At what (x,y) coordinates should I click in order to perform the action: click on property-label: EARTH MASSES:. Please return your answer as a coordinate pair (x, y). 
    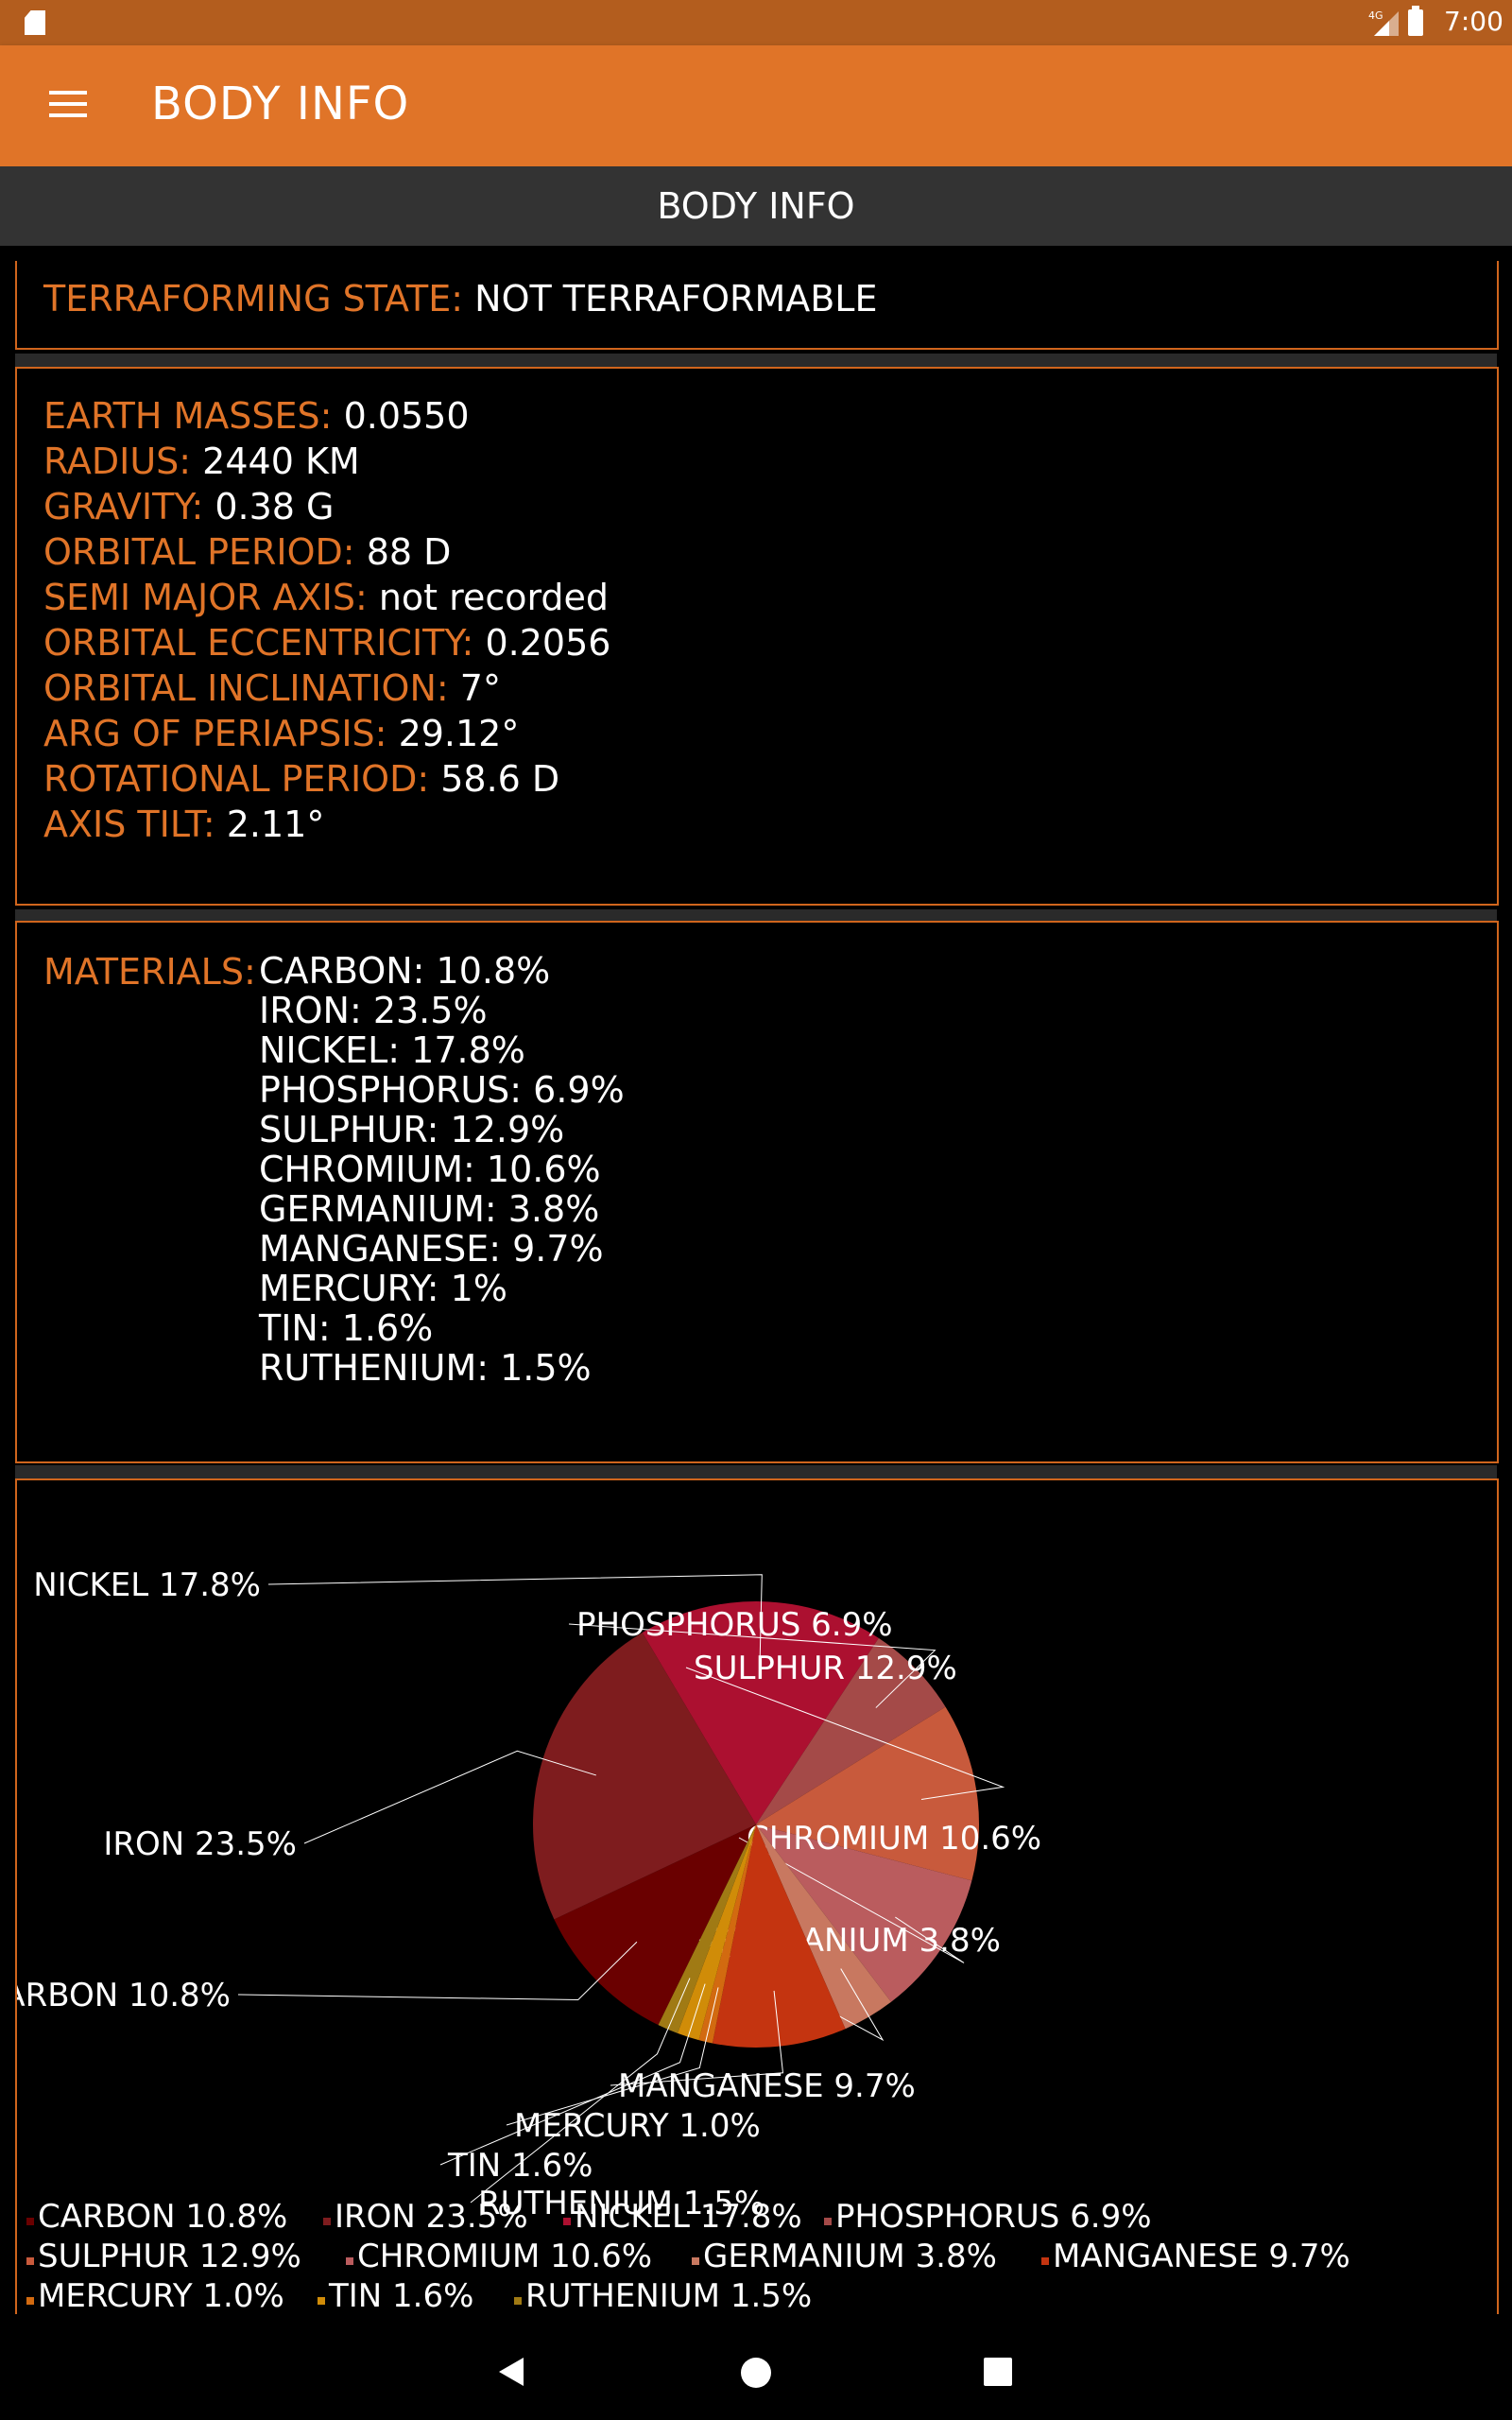
    Looking at the image, I should click on (188, 416).